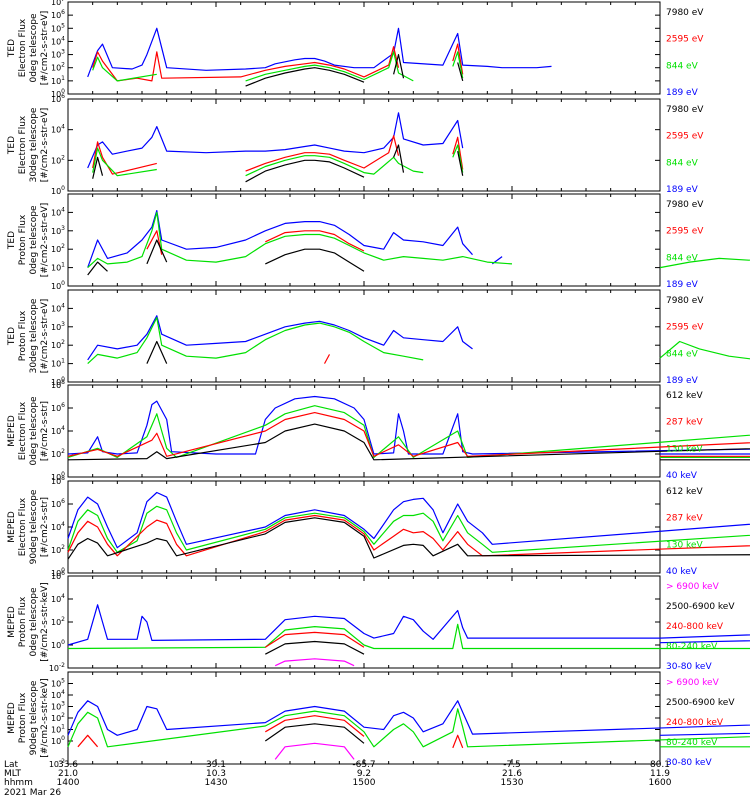  I want to click on x-tick-mlt: 21.0, so click(68, 774).